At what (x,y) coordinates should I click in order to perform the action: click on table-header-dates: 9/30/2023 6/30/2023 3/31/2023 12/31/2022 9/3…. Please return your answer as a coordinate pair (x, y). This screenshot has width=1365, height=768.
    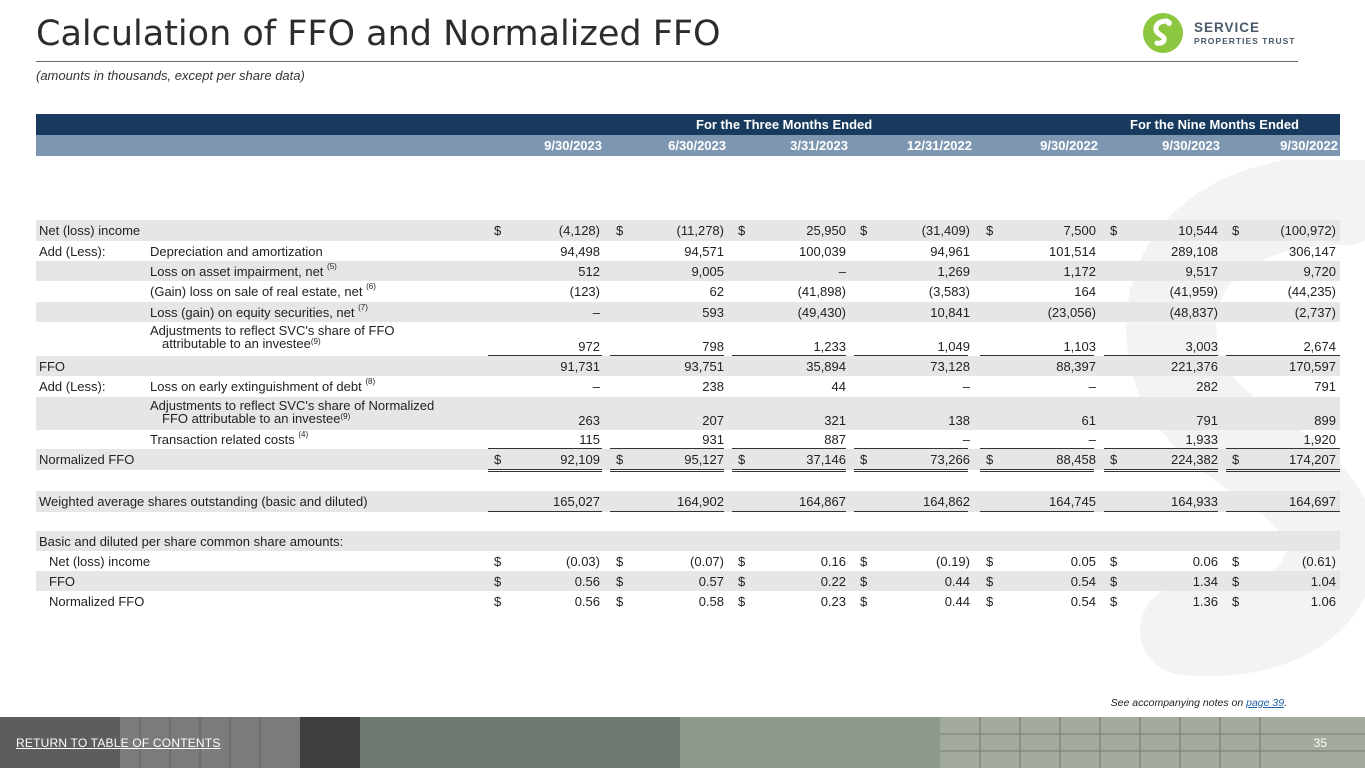
    Looking at the image, I should click on (688, 145).